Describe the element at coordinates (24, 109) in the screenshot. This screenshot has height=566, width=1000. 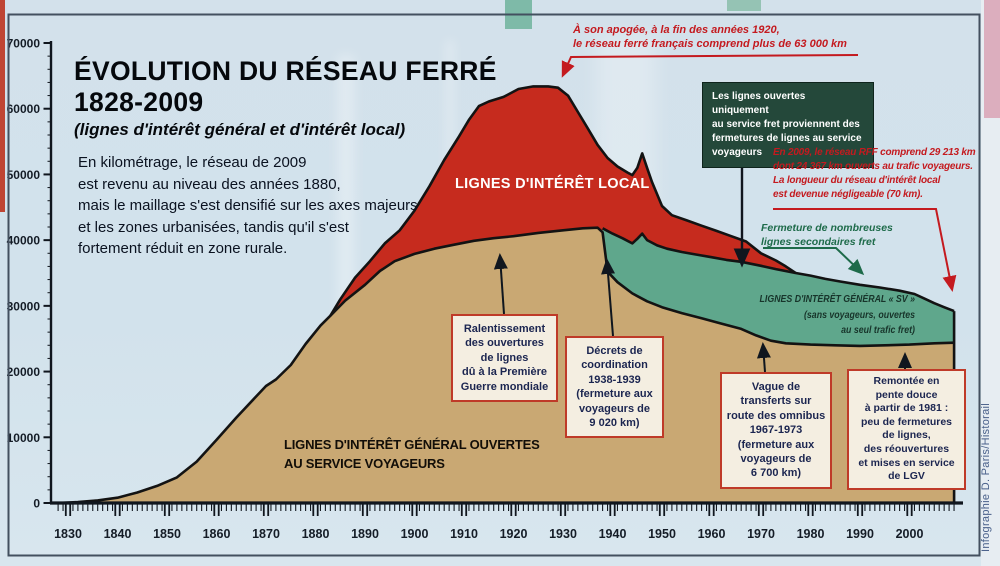
I see `svg-text: 60000` at that location.